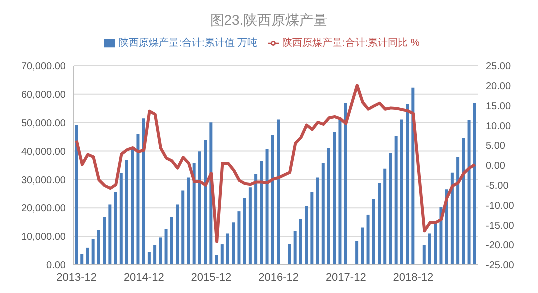  I want to click on x-tick-label: 2015-12, so click(211, 278).